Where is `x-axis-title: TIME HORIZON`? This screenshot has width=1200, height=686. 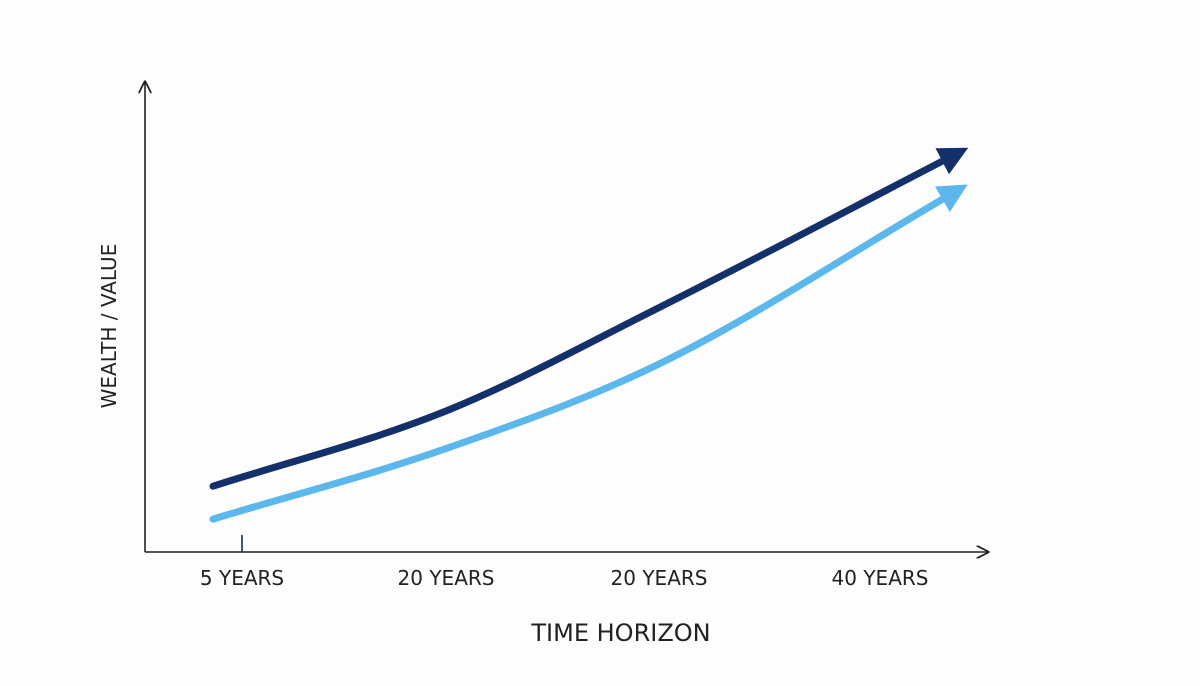
x-axis-title: TIME HORIZON is located at coordinates (620, 633).